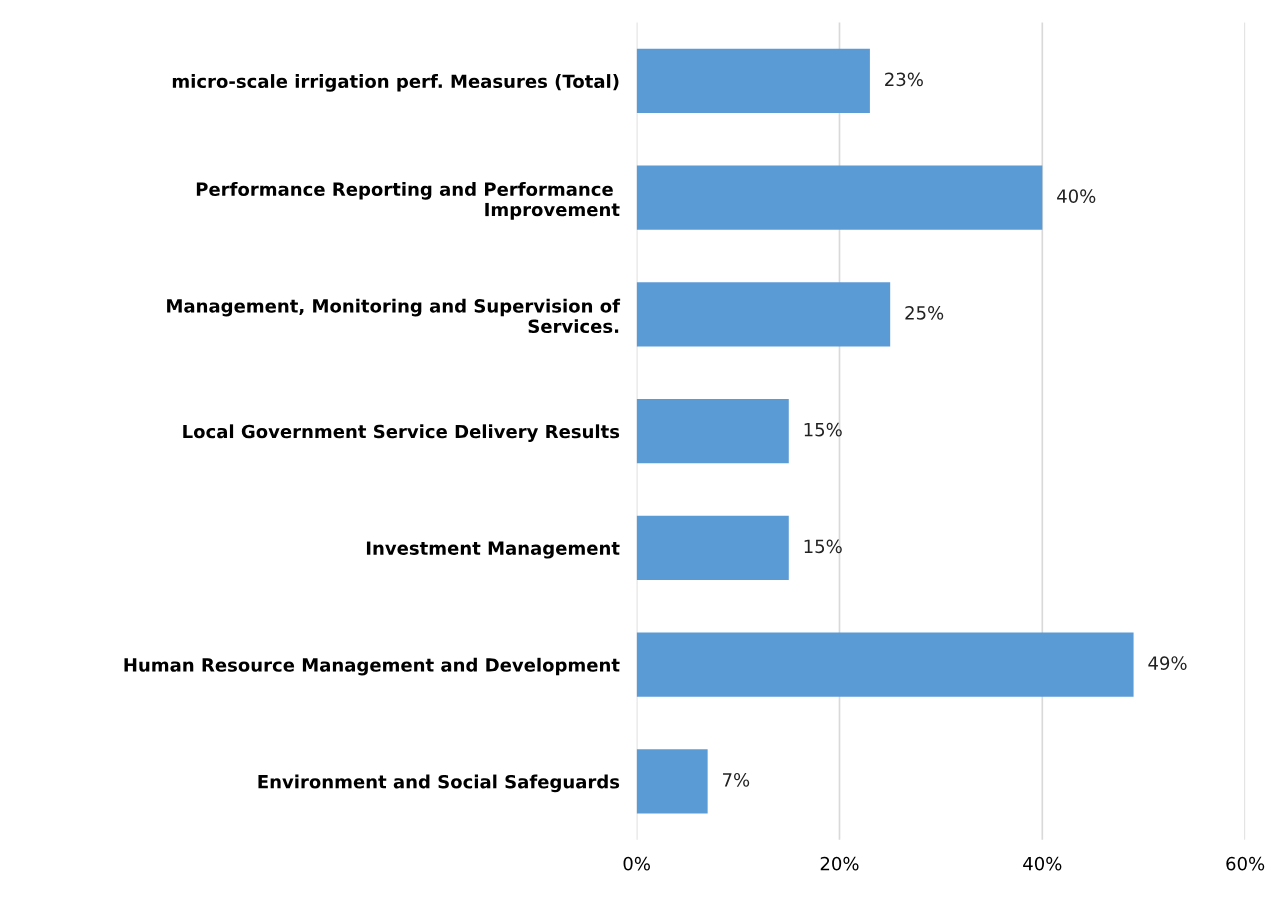 The width and height of the screenshot is (1281, 903). I want to click on data-label: 7%, so click(736, 780).